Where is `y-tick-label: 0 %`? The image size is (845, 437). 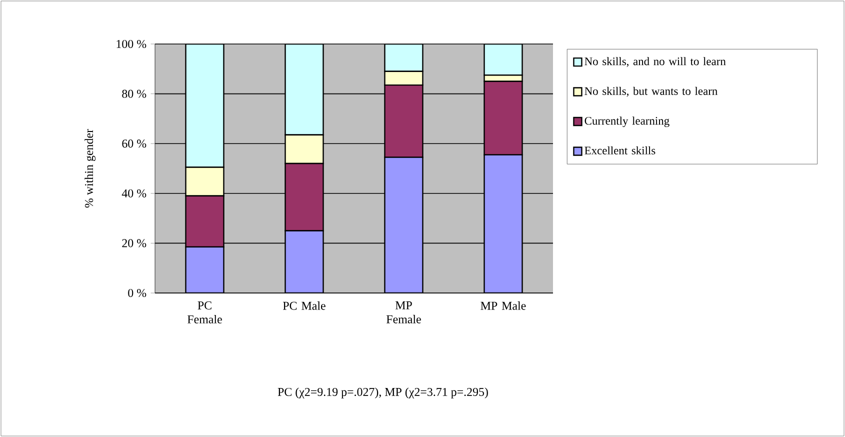 y-tick-label: 0 % is located at coordinates (137, 293).